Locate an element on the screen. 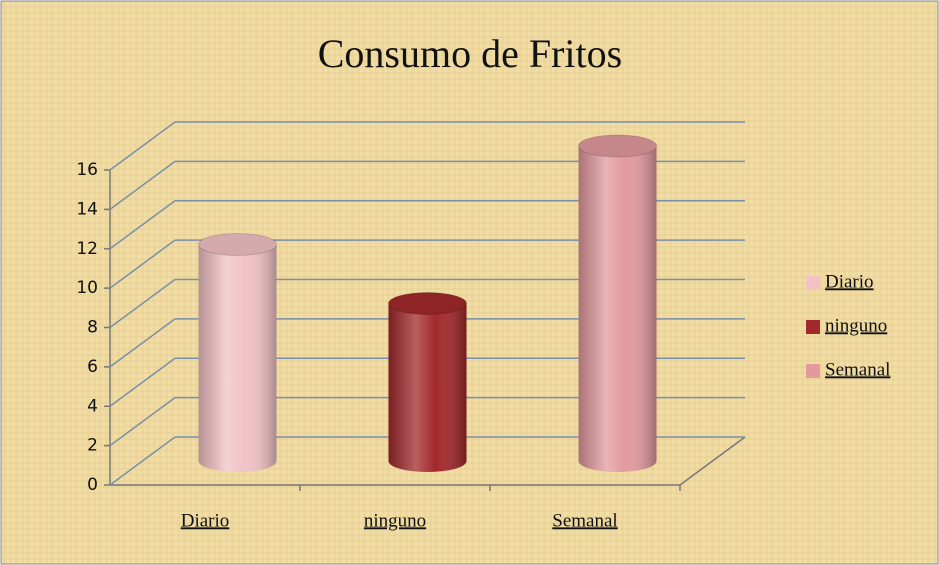  y-tick-label: 12 is located at coordinates (87, 249).